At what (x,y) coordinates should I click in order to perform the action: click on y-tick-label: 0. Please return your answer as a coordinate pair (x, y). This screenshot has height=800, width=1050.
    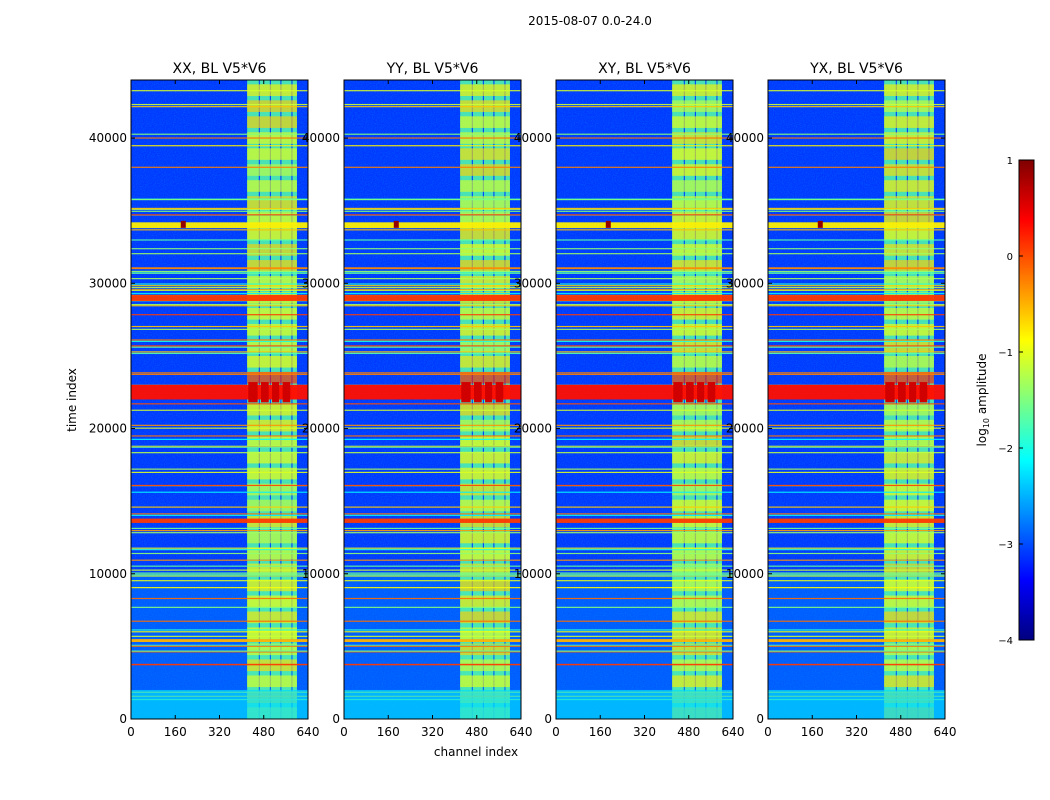
    Looking at the image, I should click on (123, 719).